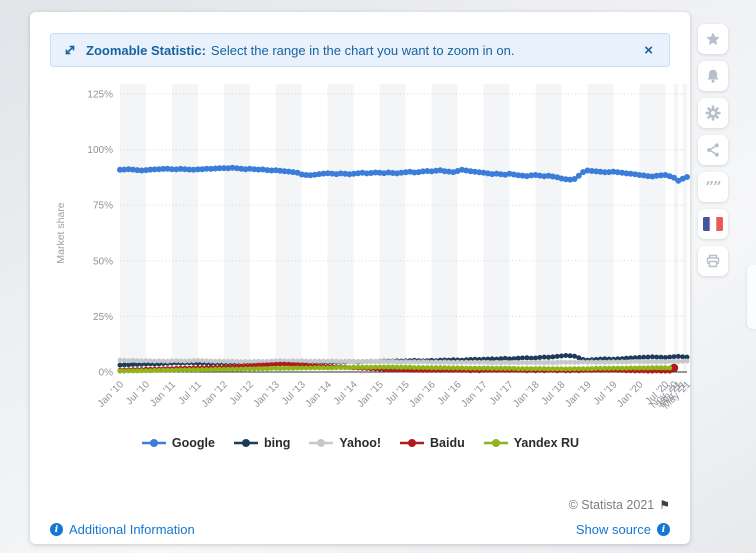 The image size is (756, 553). Describe the element at coordinates (215, 394) in the screenshot. I see `svg-text: Jan '12` at that location.